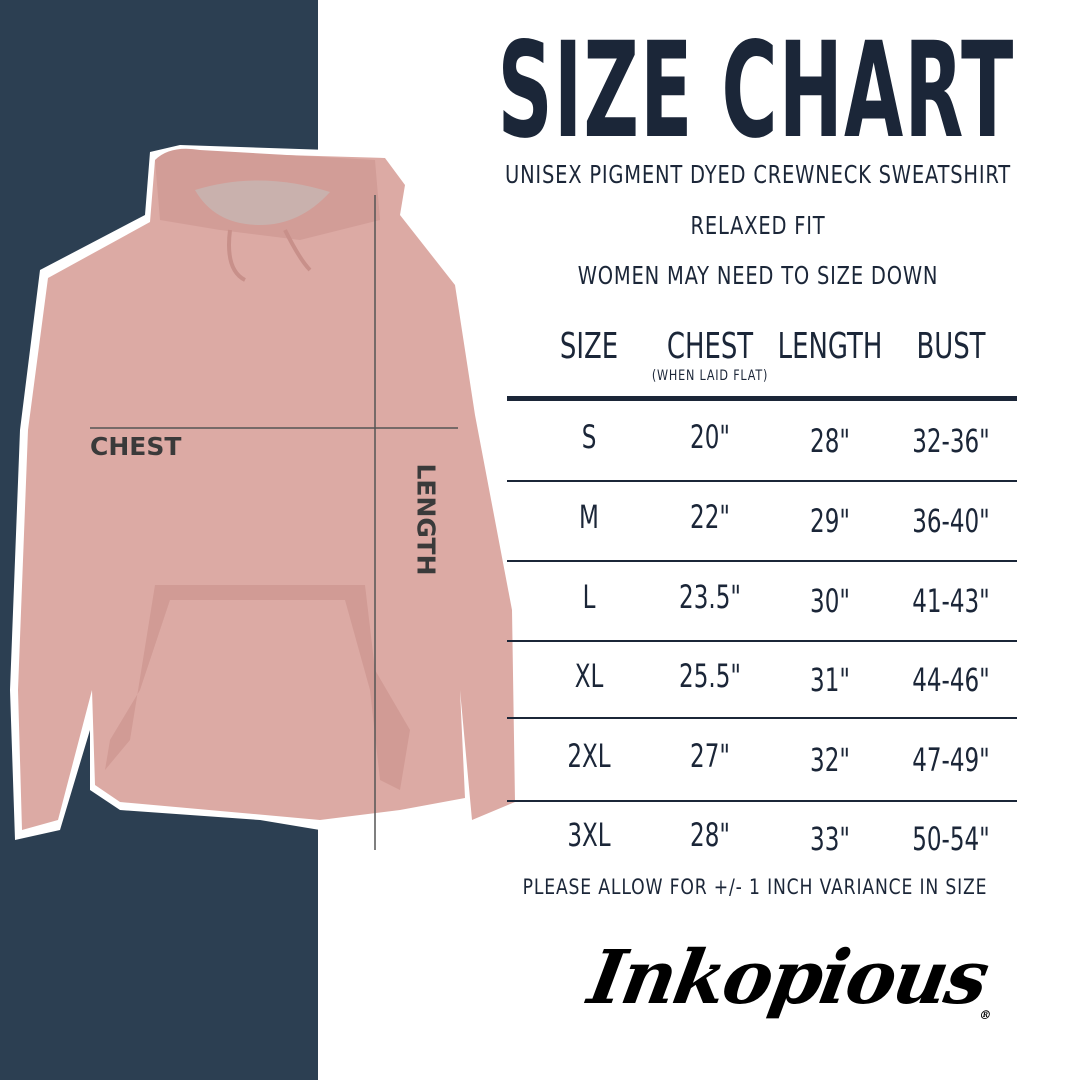  I want to click on cell-length: 29", so click(830, 521).